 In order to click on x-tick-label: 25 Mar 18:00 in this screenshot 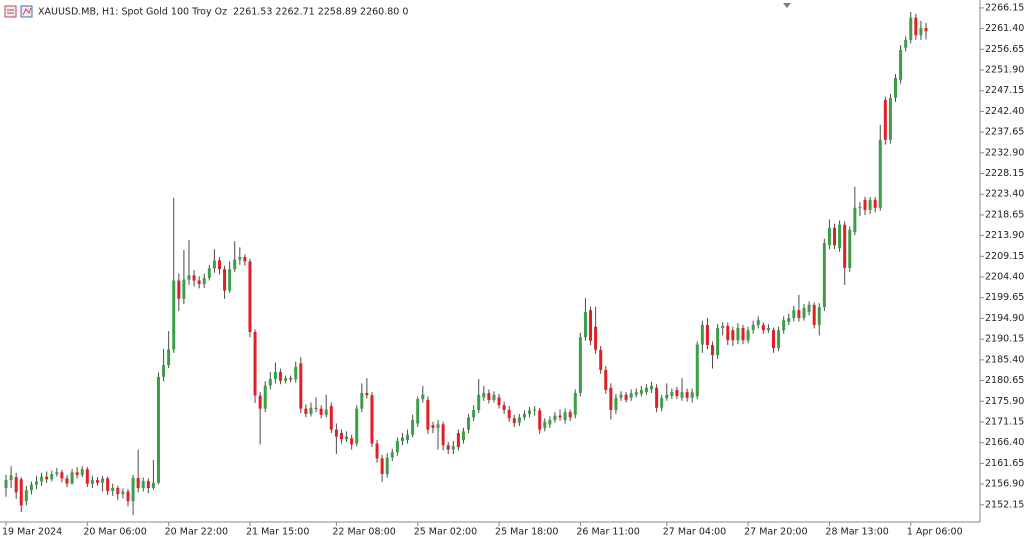, I will do `click(526, 532)`.